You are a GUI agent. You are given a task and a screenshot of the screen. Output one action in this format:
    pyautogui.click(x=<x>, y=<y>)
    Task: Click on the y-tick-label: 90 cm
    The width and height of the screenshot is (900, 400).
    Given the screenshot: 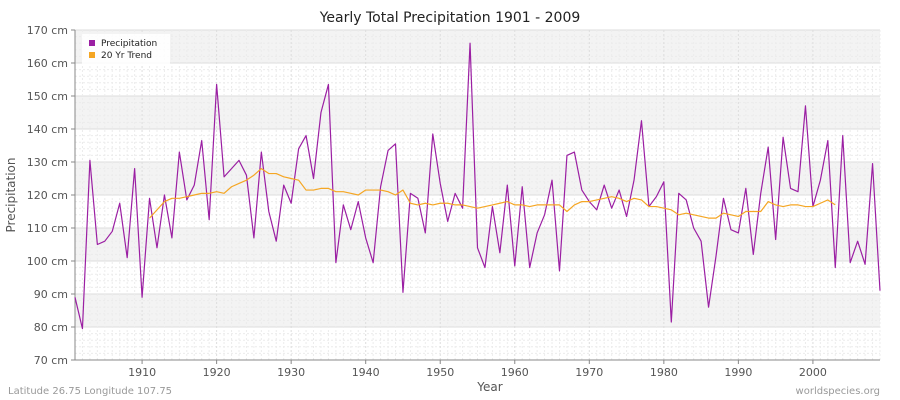 What is the action you would take?
    pyautogui.click(x=51, y=294)
    